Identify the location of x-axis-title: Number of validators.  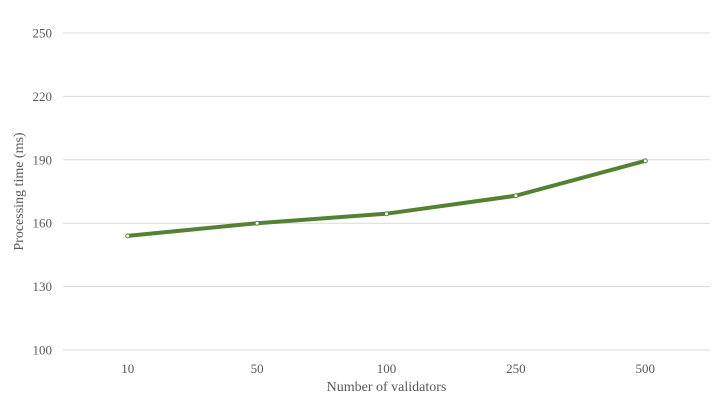
(387, 387).